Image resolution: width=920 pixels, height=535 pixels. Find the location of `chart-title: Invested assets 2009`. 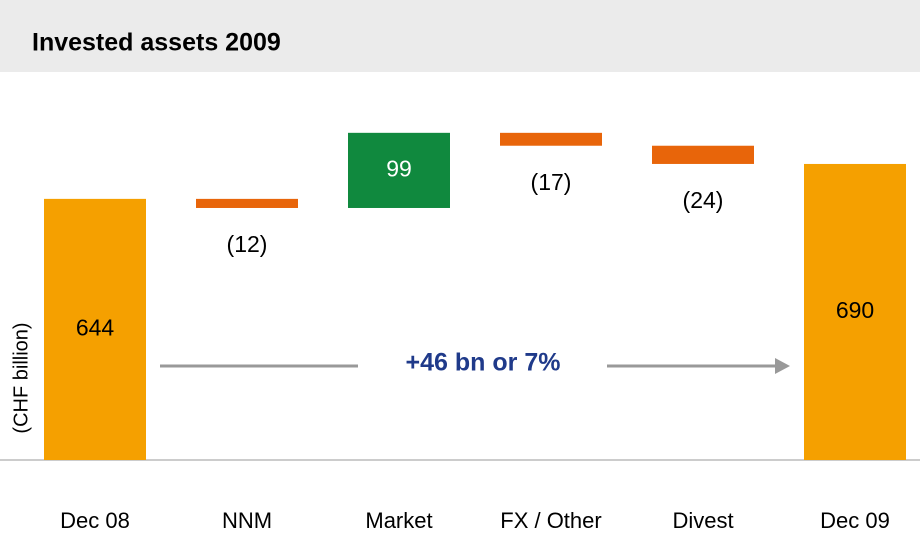

chart-title: Invested assets 2009 is located at coordinates (156, 43).